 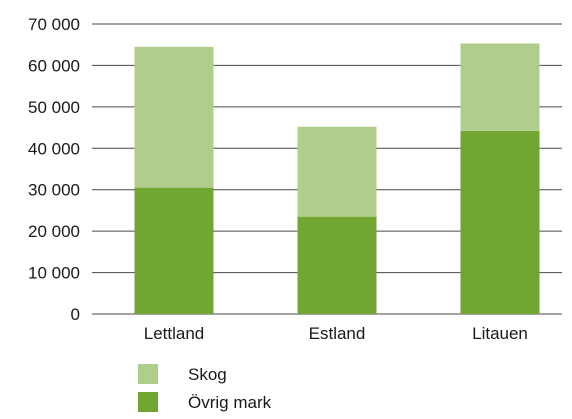 I want to click on legend: Skog Övrig mark, so click(x=205, y=388).